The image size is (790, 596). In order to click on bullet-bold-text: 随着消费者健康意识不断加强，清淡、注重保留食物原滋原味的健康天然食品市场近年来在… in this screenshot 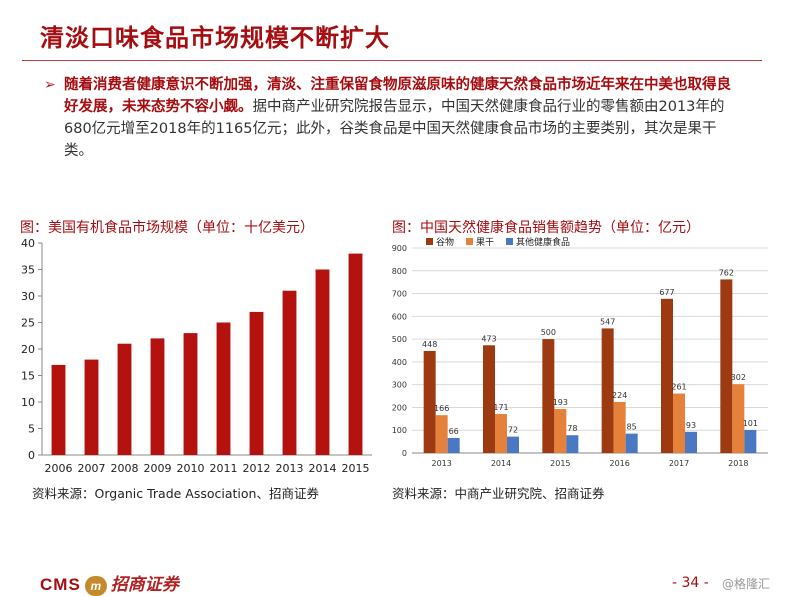, I will do `click(397, 96)`.